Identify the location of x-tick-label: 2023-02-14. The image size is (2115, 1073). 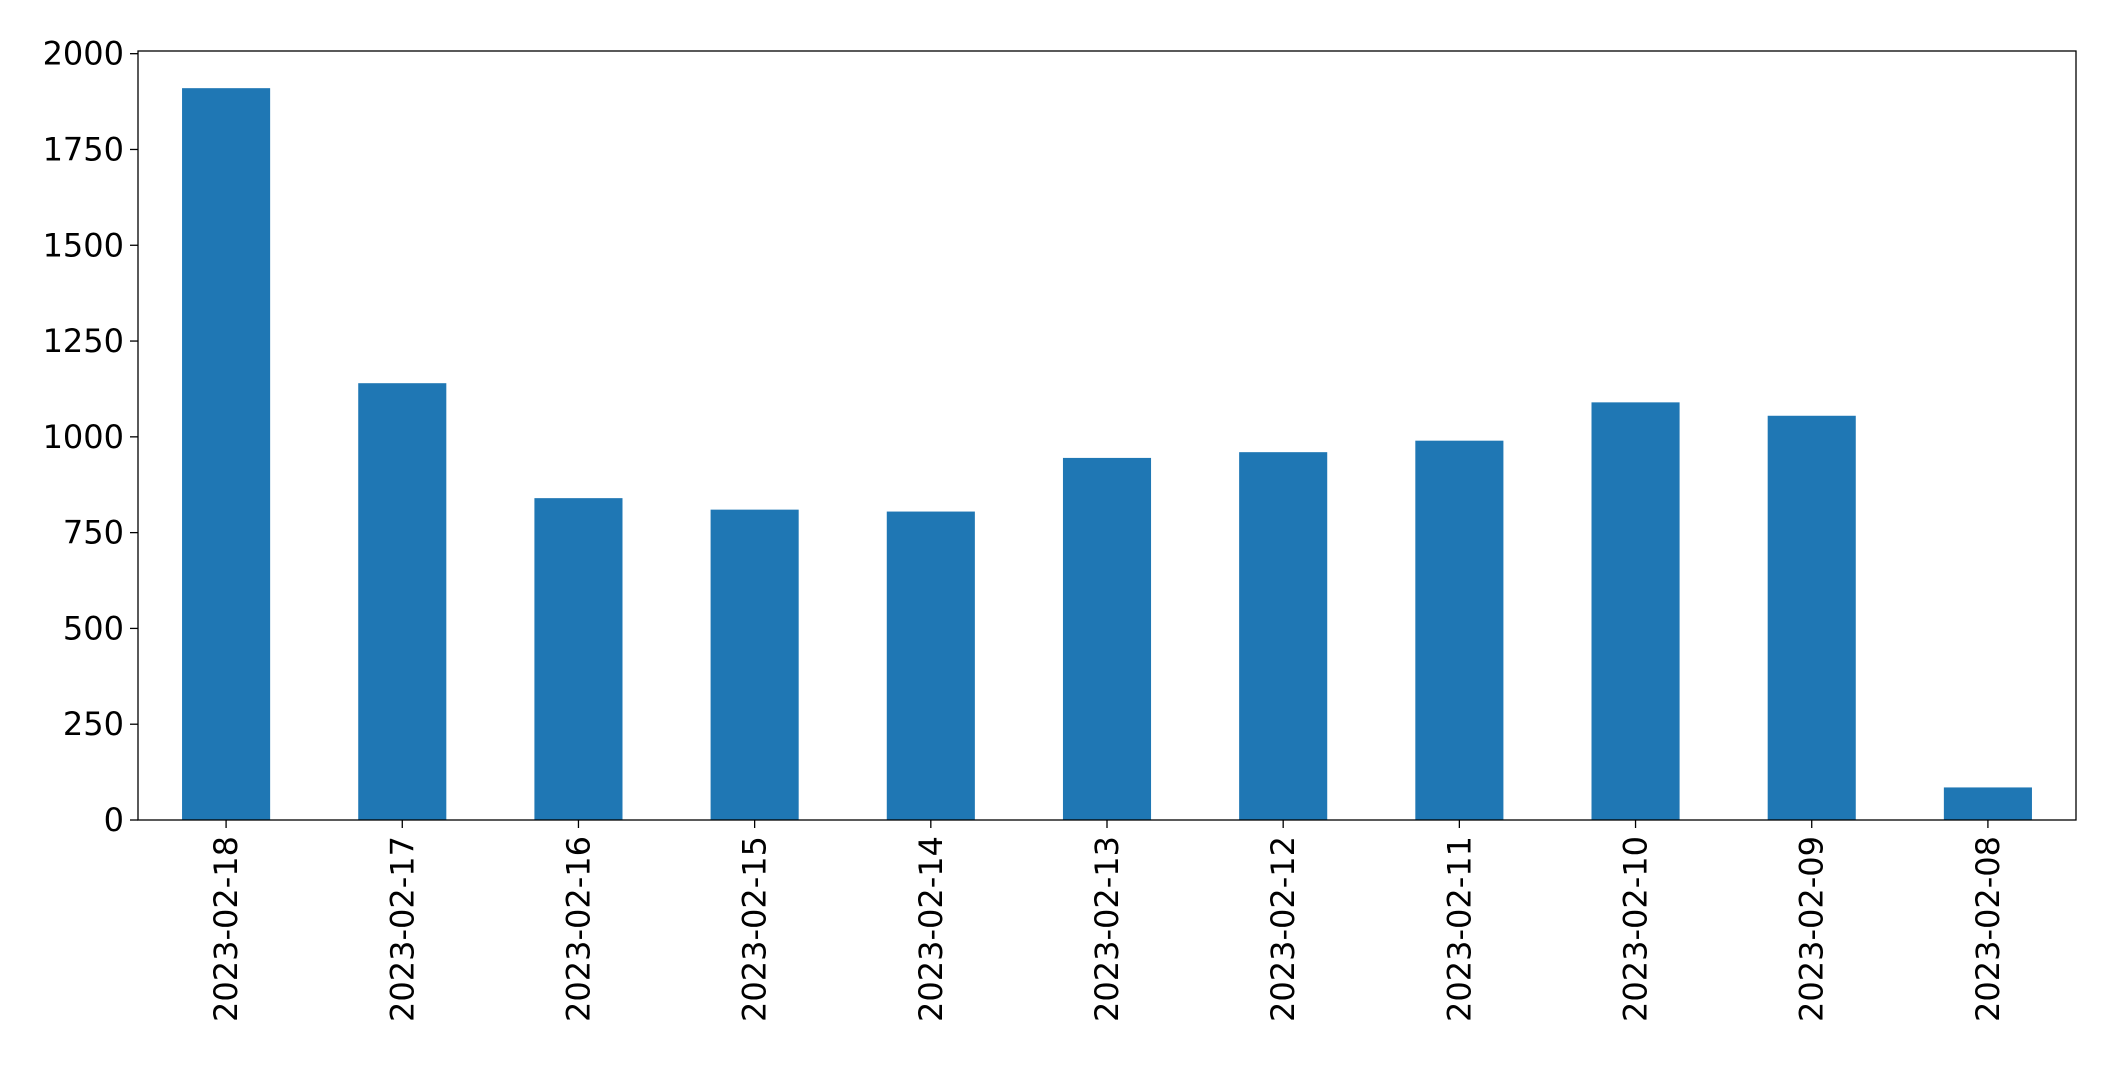
(931, 929).